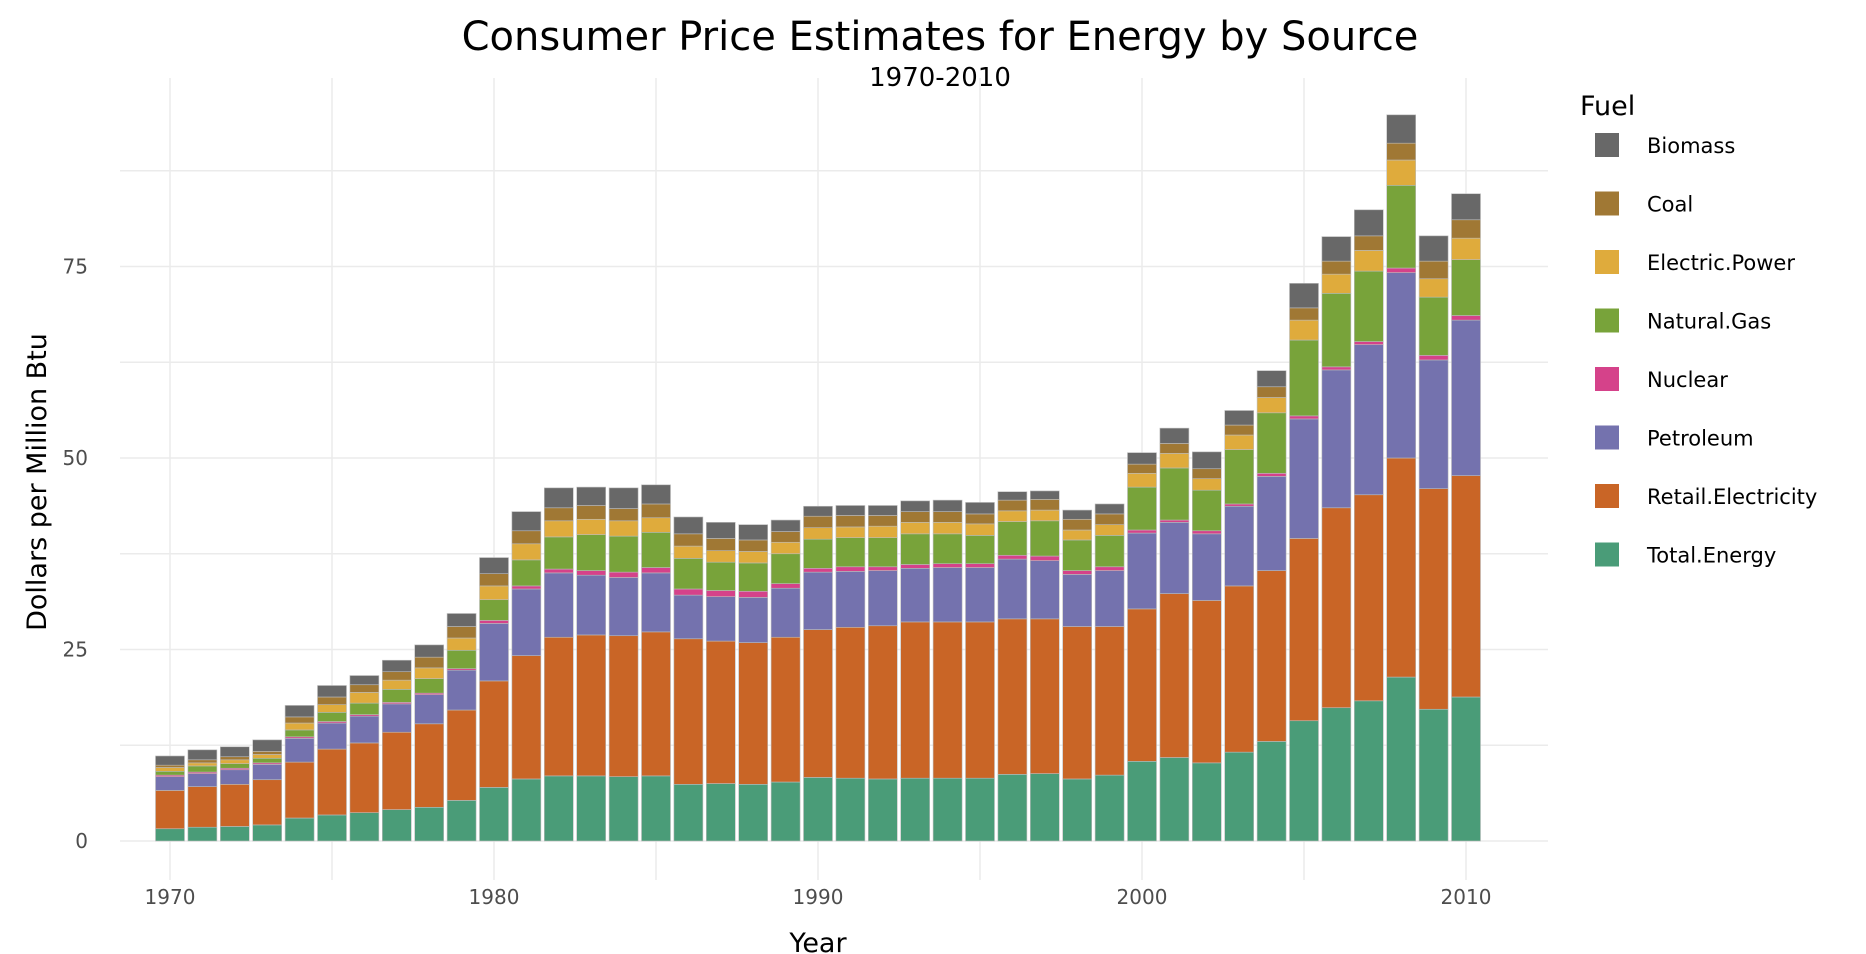 This screenshot has height=954, width=1866. Describe the element at coordinates (1607, 106) in the screenshot. I see `legend-title: Fuel` at that location.